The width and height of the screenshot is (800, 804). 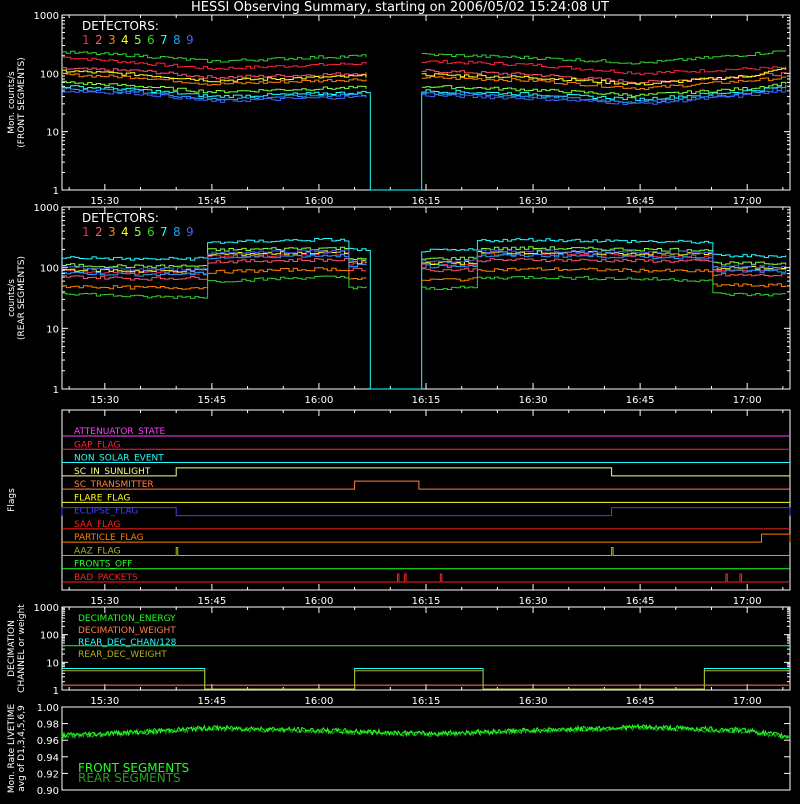 What do you see at coordinates (125, 232) in the screenshot?
I see `rear-legend-entry: 4` at bounding box center [125, 232].